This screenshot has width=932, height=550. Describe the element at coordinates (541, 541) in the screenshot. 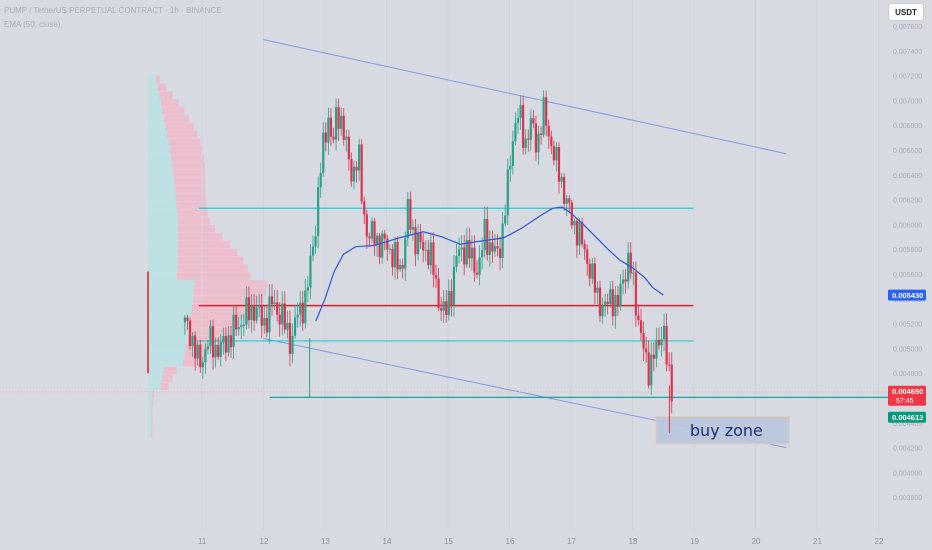

I see `time-axis: 11 12 13 14 15 16 17 18 19 20 21 22` at that location.